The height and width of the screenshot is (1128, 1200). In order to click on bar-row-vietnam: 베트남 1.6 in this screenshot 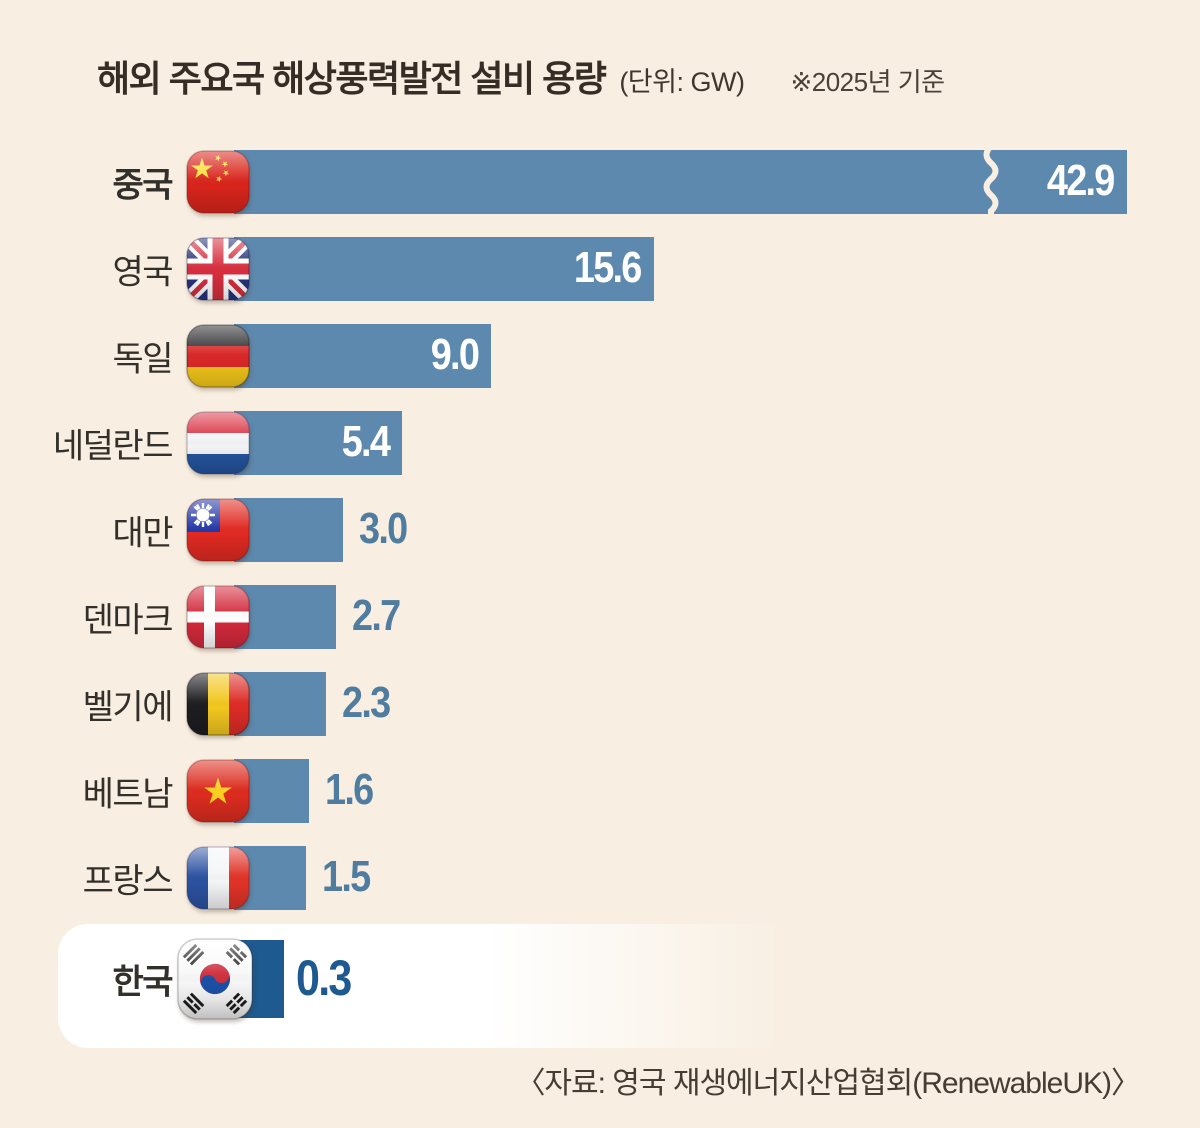, I will do `click(600, 791)`.